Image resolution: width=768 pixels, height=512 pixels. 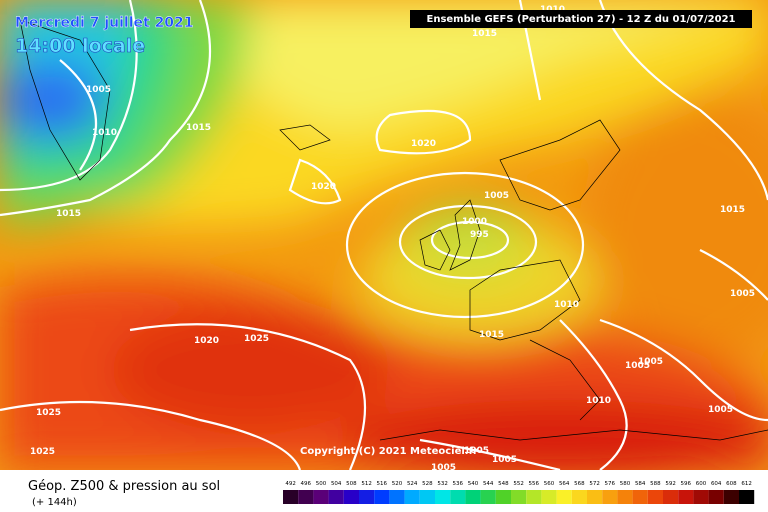 I want to click on scale-label: 540, so click(x=473, y=484).